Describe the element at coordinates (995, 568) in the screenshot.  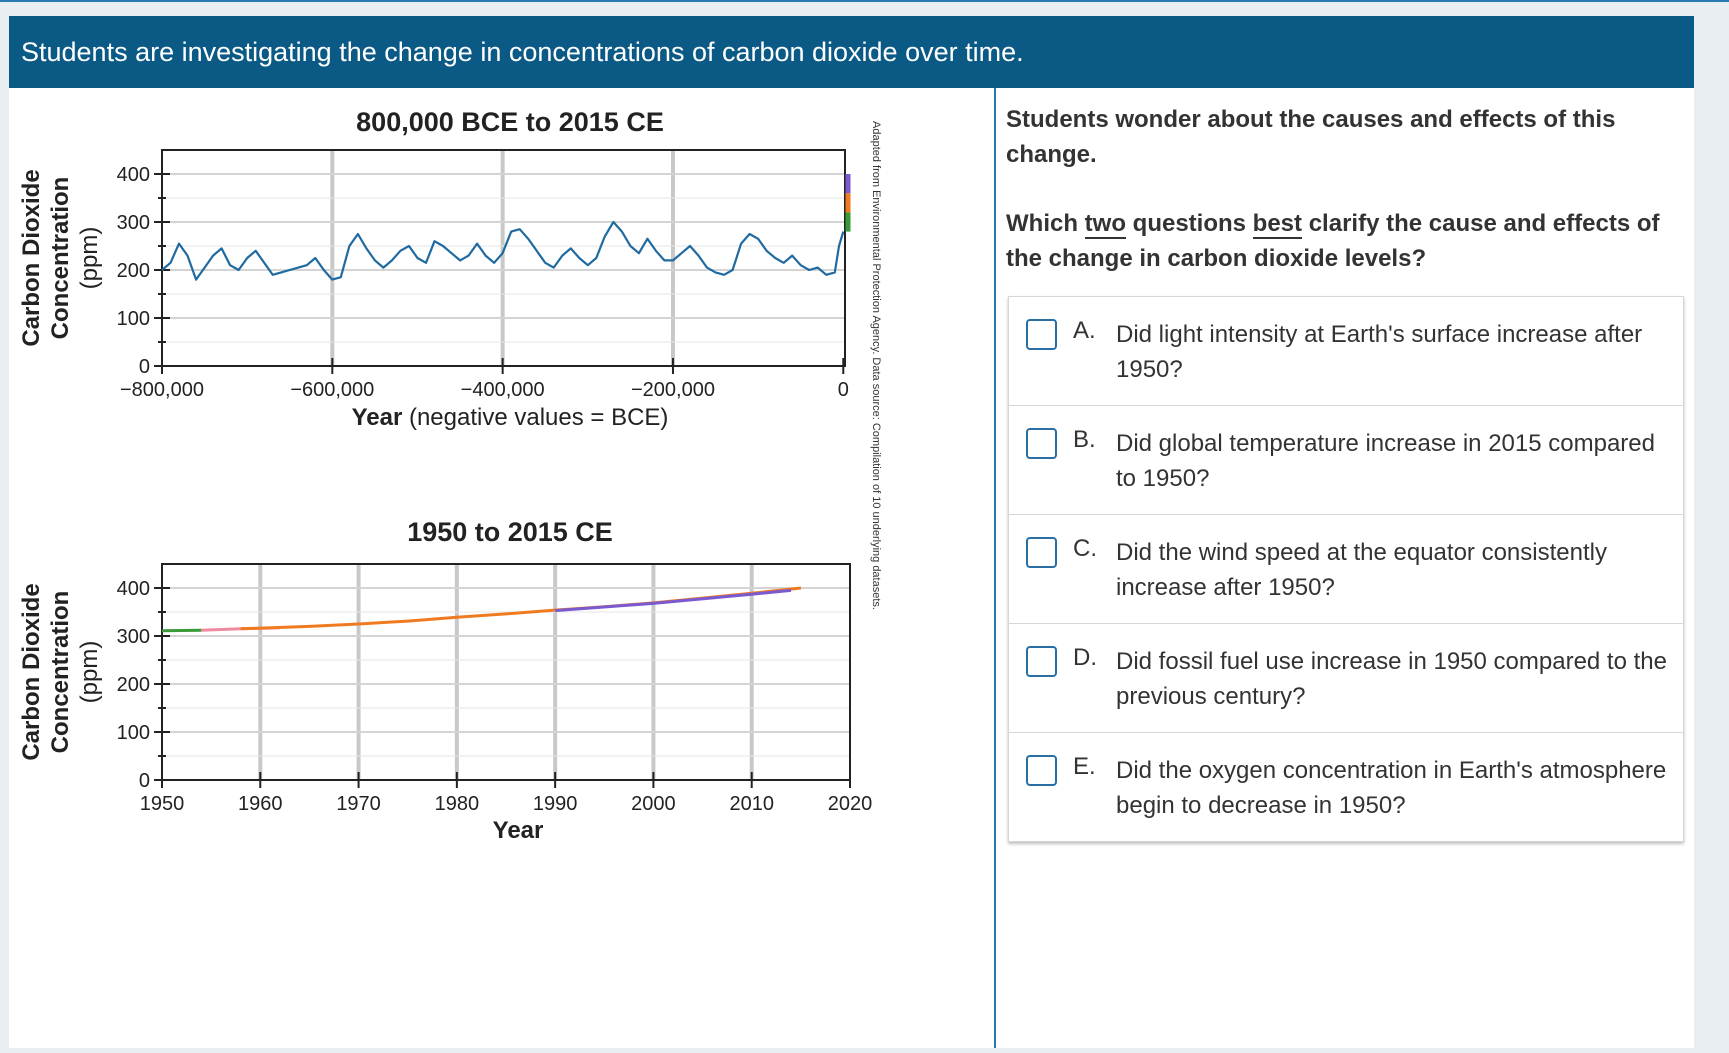
I see `pane-divider` at that location.